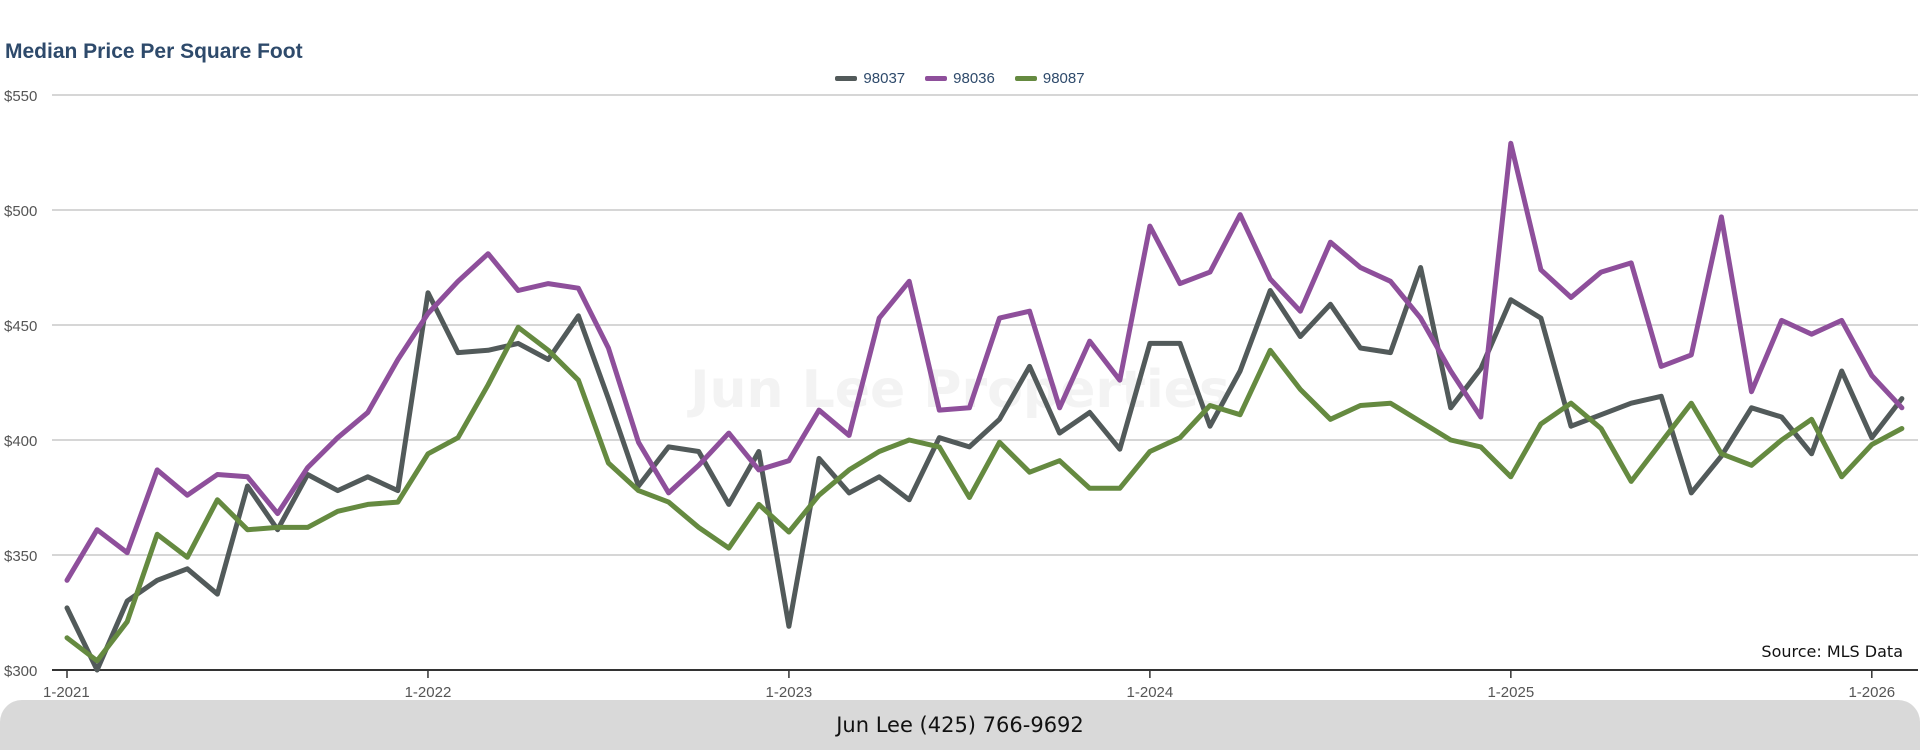 The width and height of the screenshot is (1920, 750). What do you see at coordinates (154, 51) in the screenshot?
I see `chart-title: Median Price Per Square Foot` at bounding box center [154, 51].